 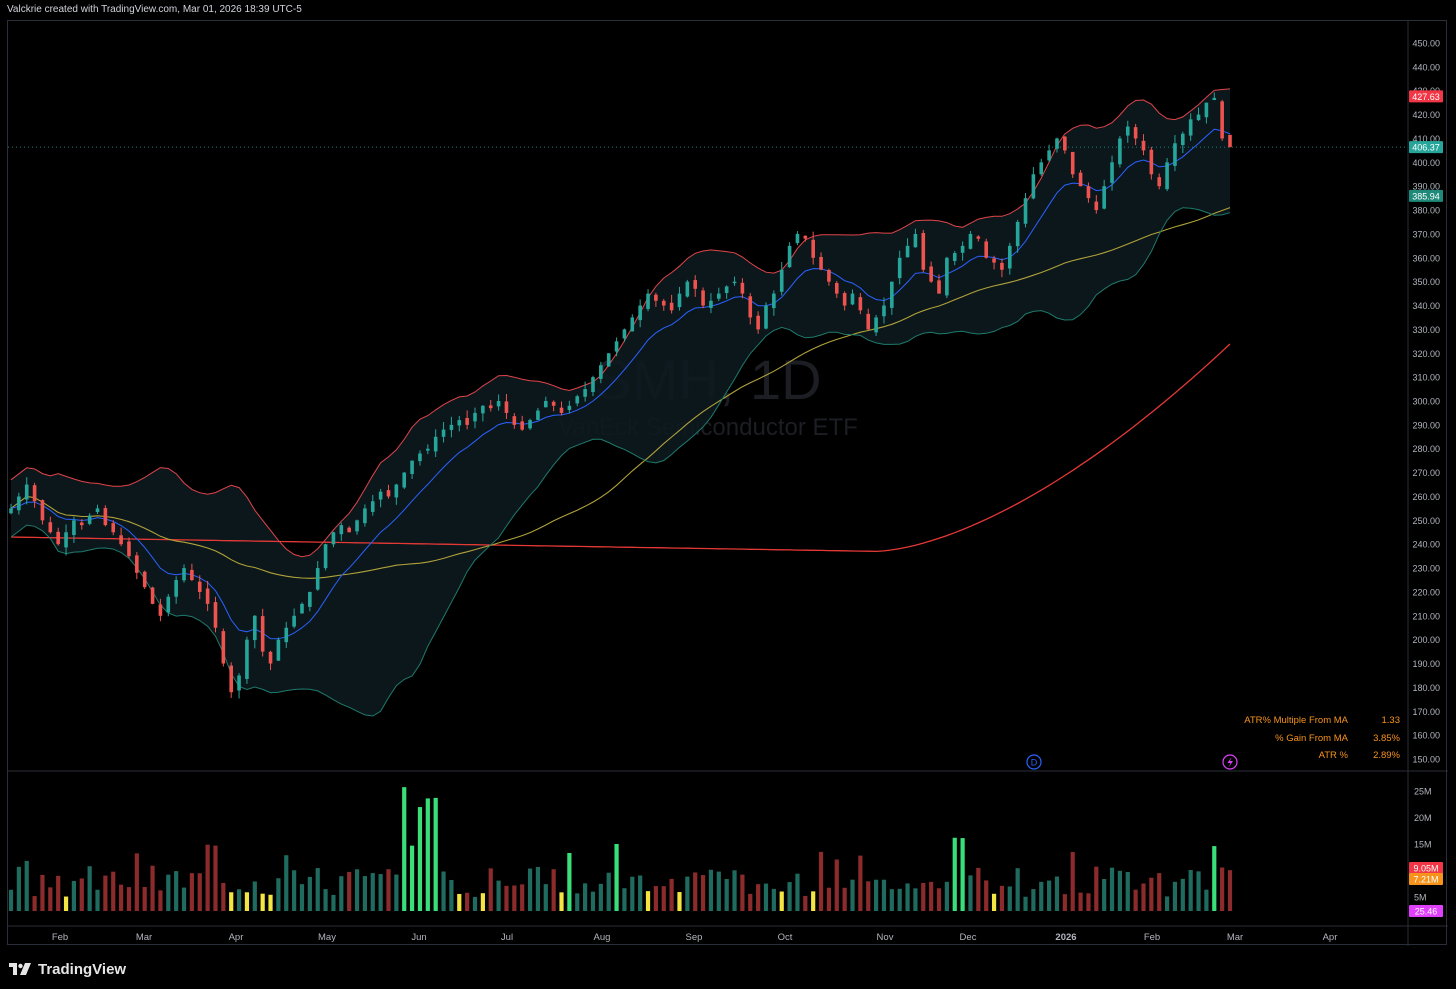 What do you see at coordinates (67, 969) in the screenshot?
I see `tradingview-footer: TradingView` at bounding box center [67, 969].